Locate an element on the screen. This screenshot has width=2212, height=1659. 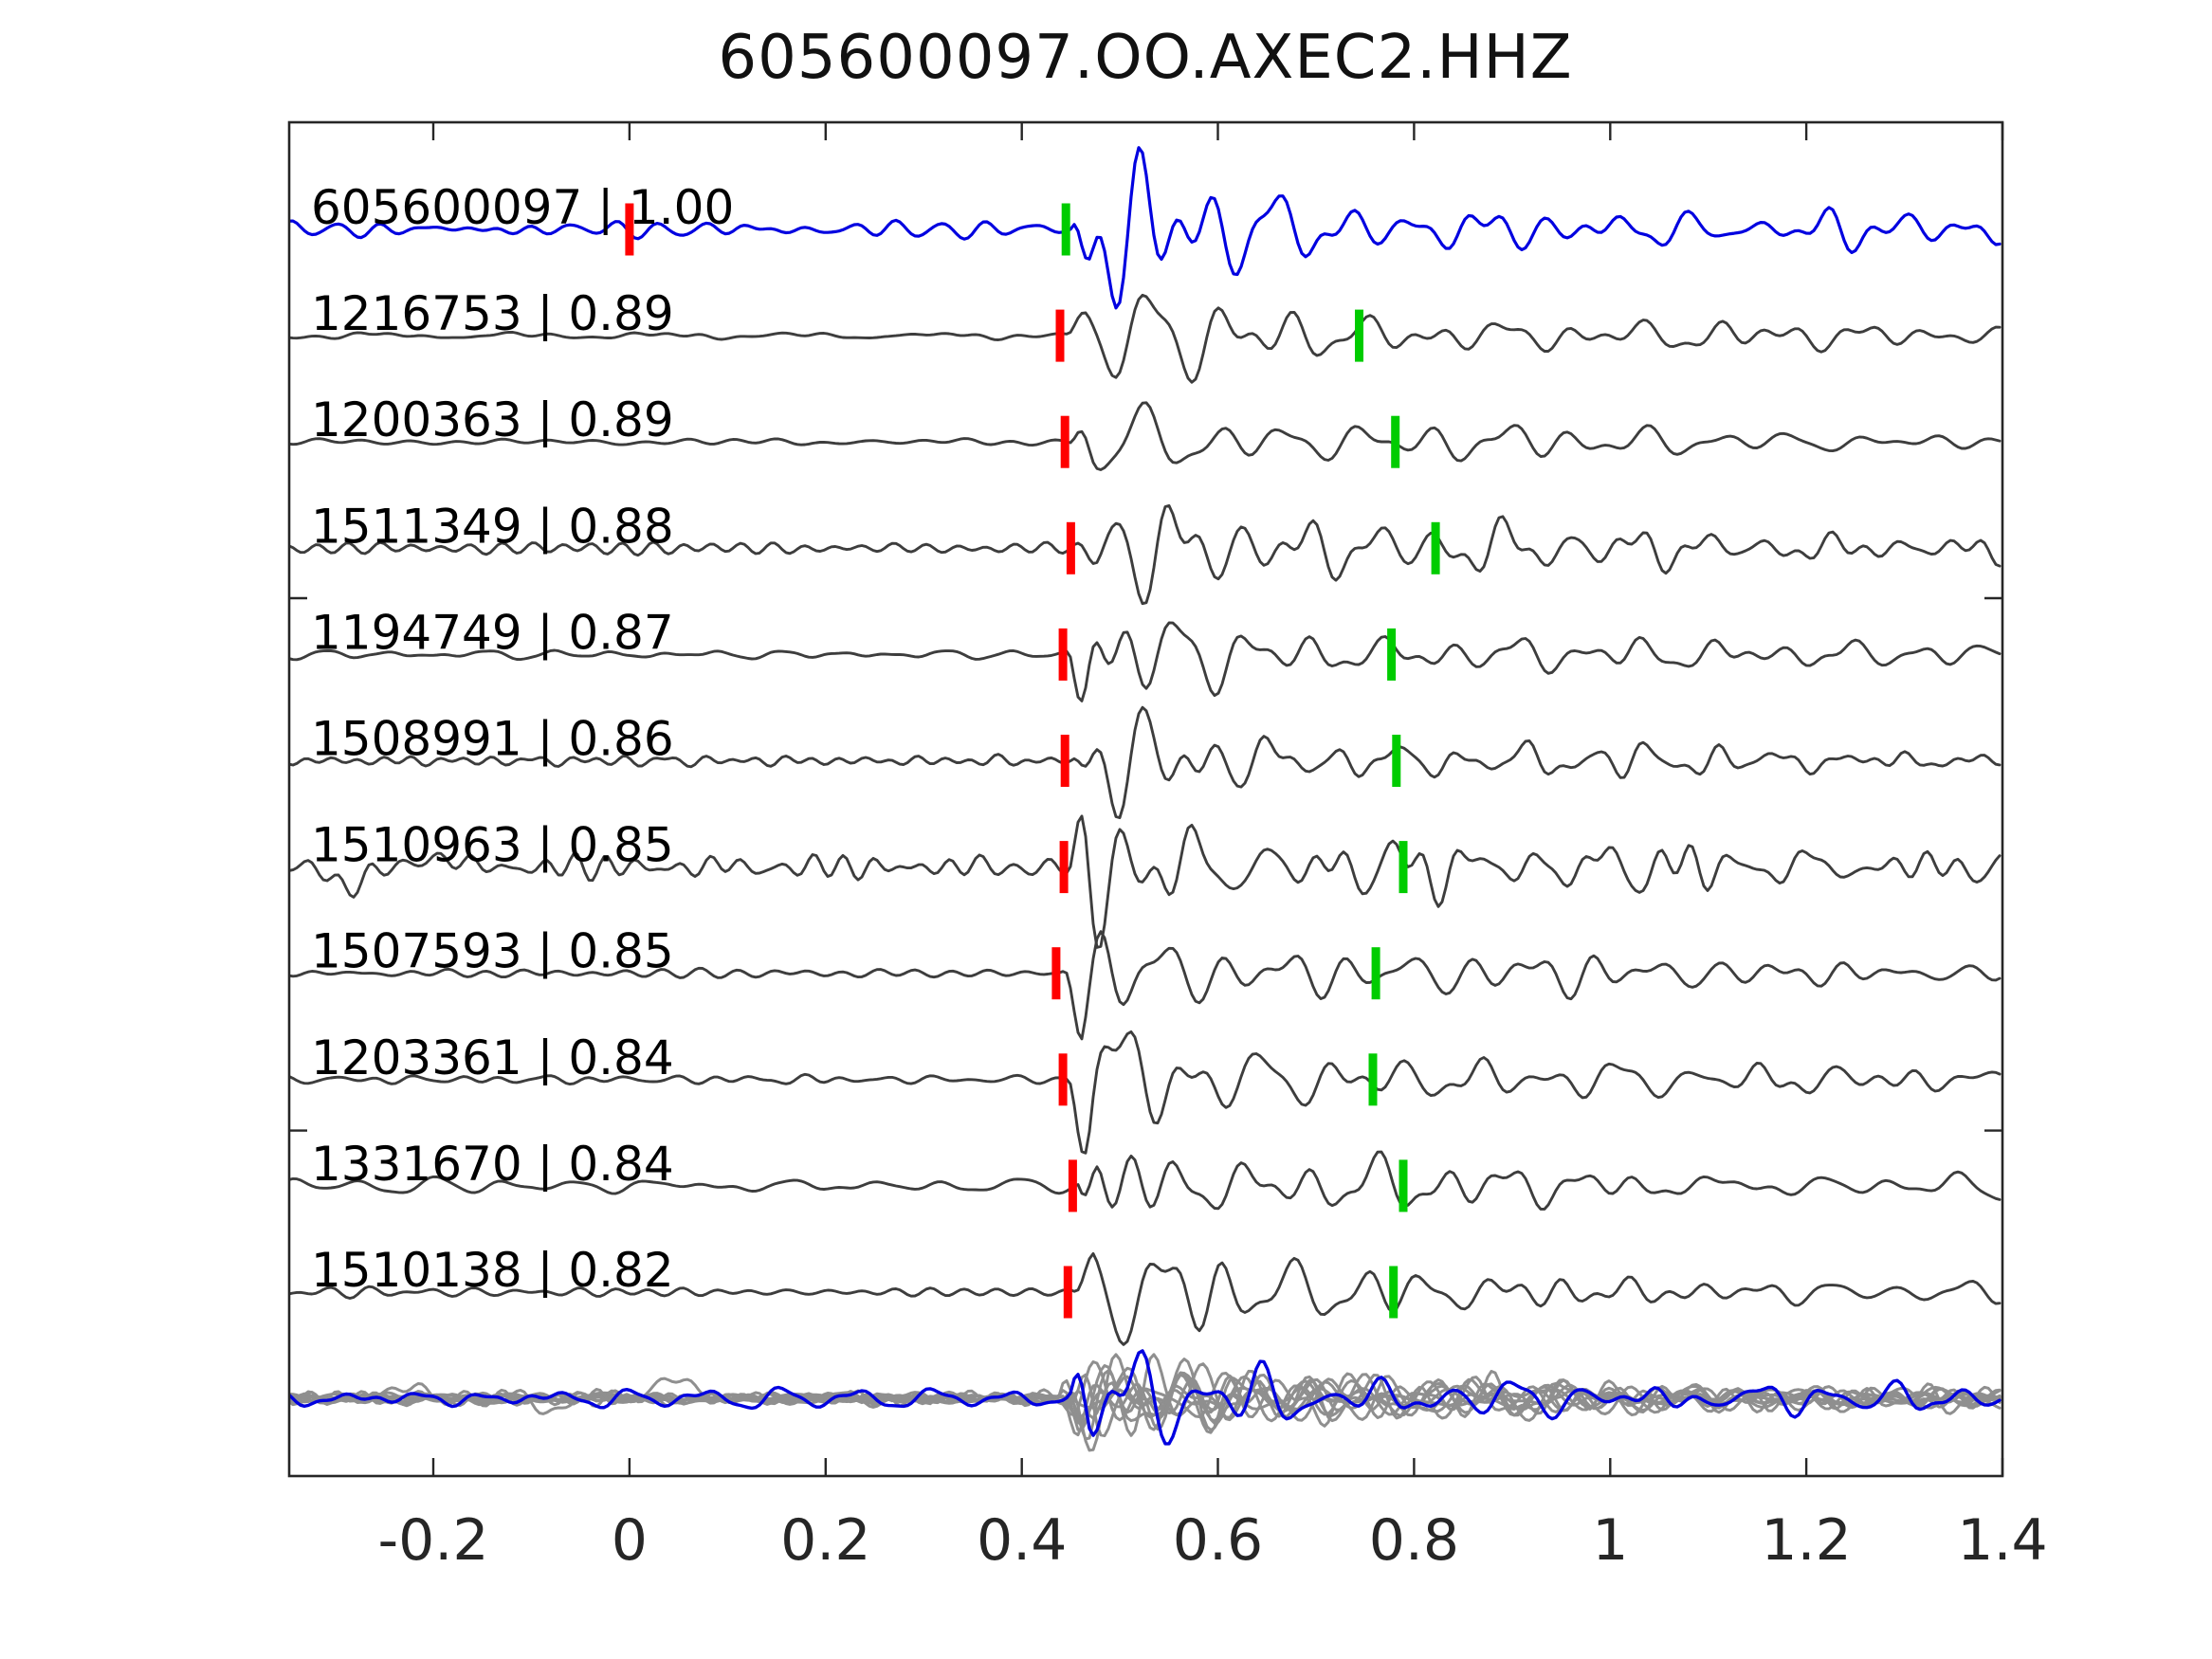
trace-label: 1507593 | 0.85 is located at coordinates (492, 951).